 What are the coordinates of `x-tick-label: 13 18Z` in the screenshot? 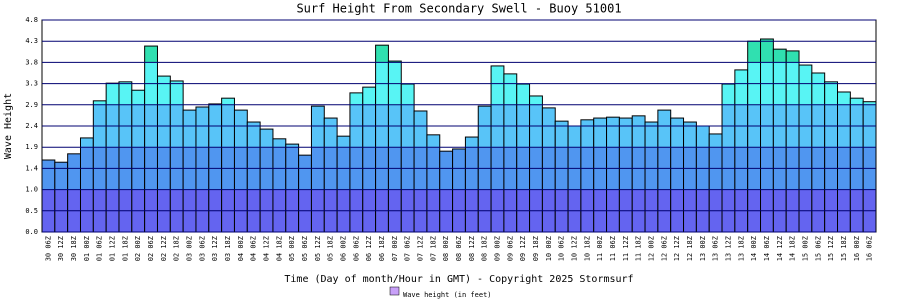 It's located at (741, 248).